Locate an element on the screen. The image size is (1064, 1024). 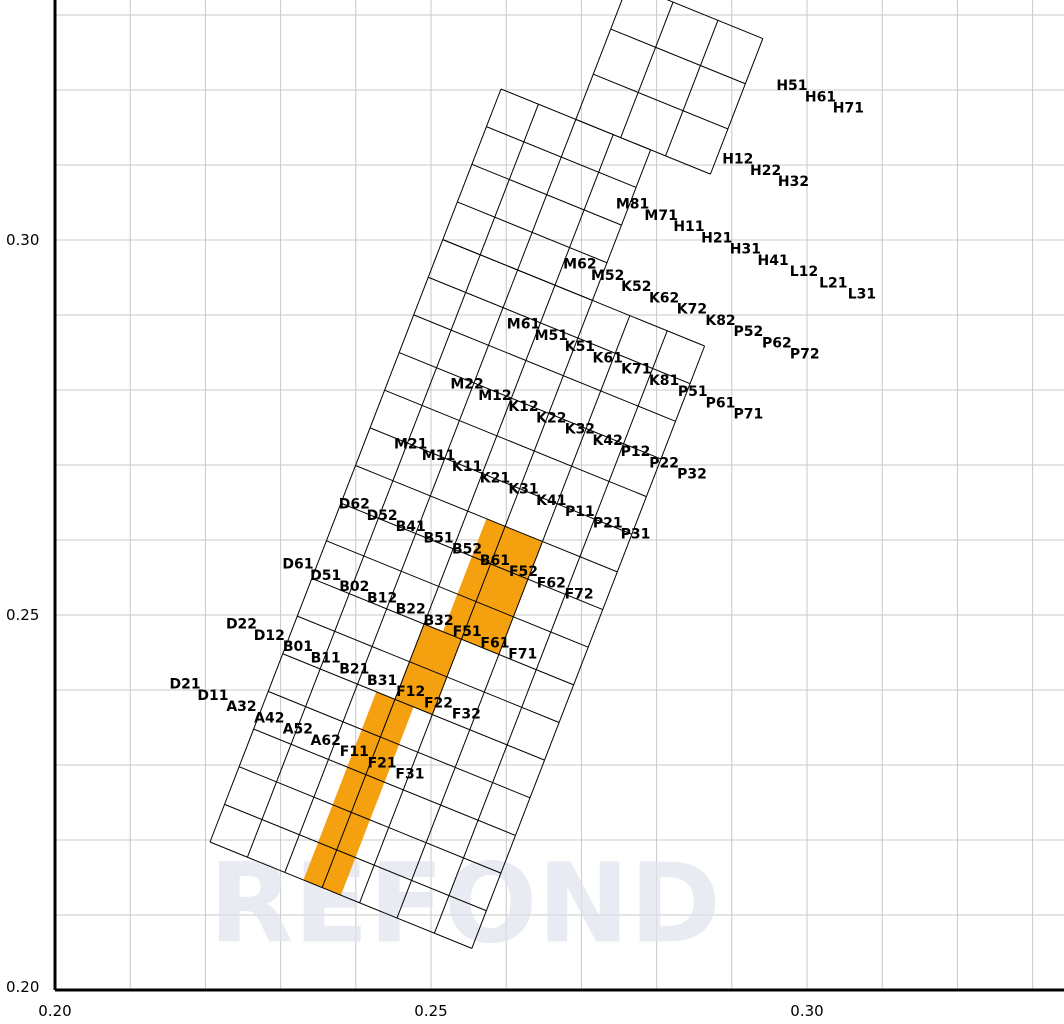
bin-label-f61: F61 is located at coordinates (494, 643).